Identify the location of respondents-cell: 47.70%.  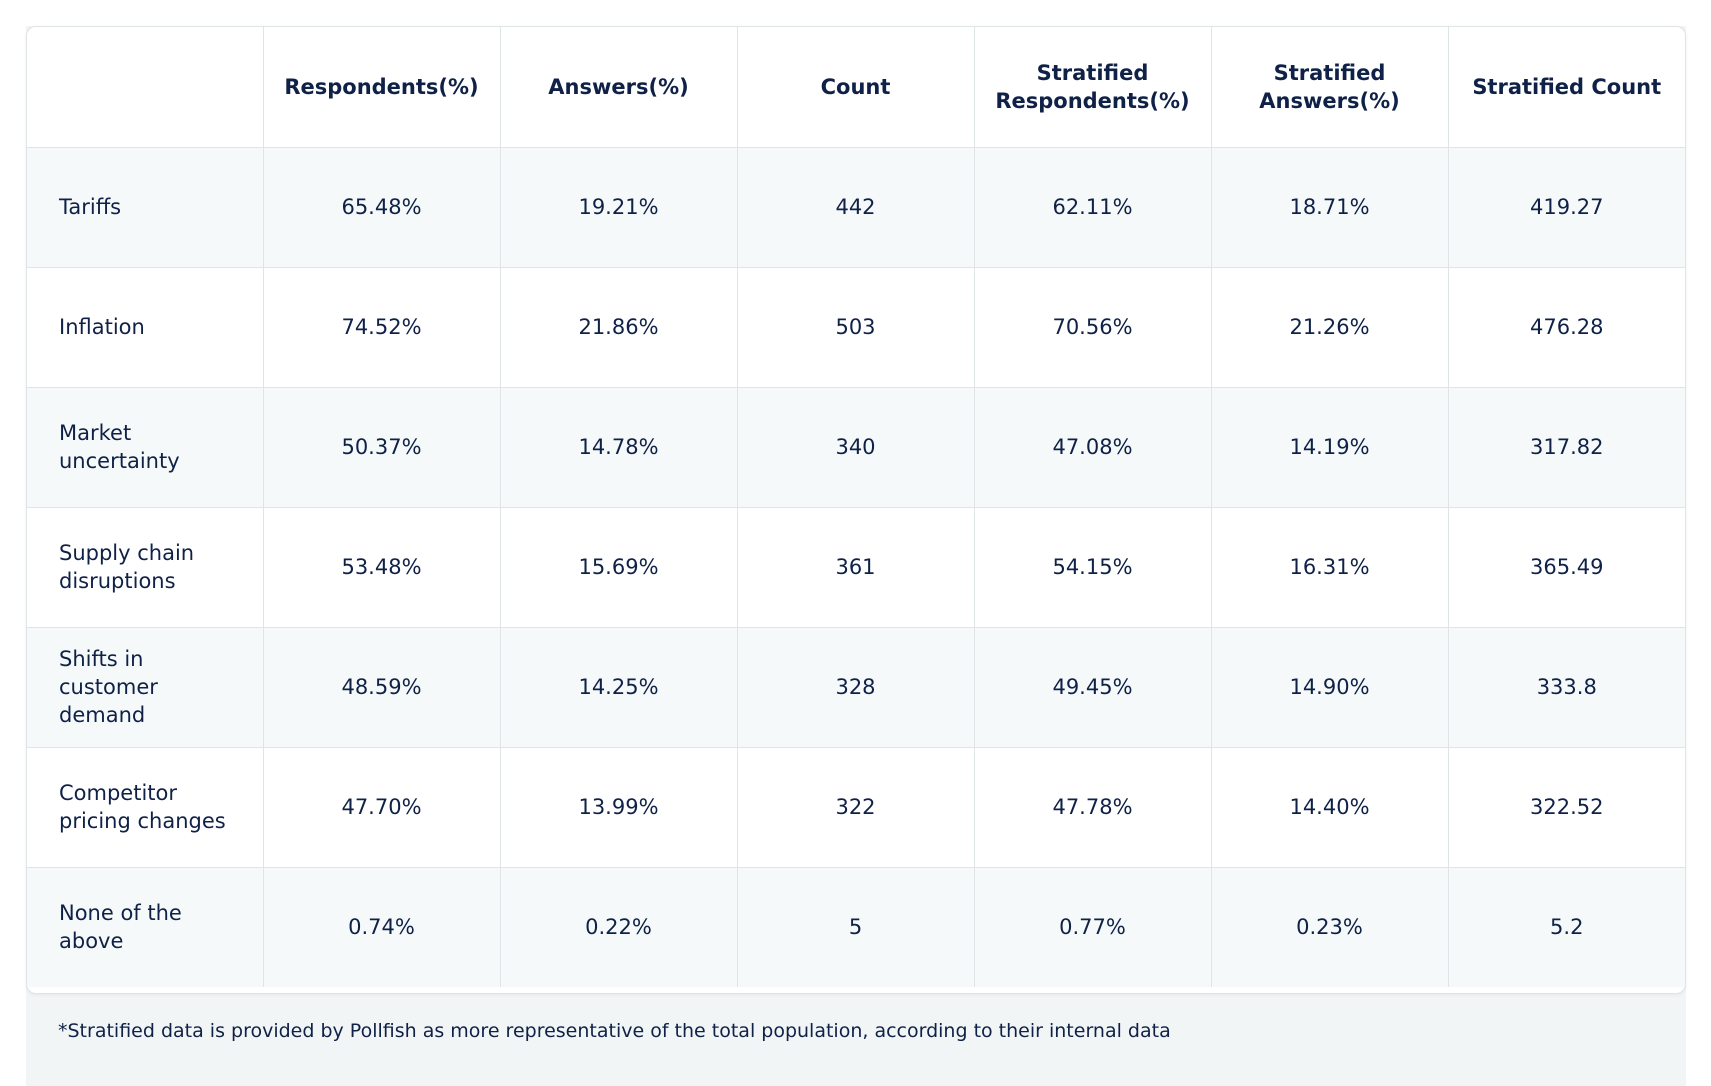
(382, 807).